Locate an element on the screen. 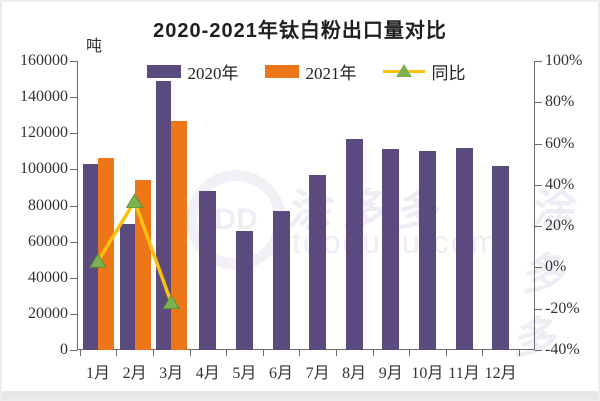 The width and height of the screenshot is (600, 401). y-axis-right-label: 20% is located at coordinates (560, 226).